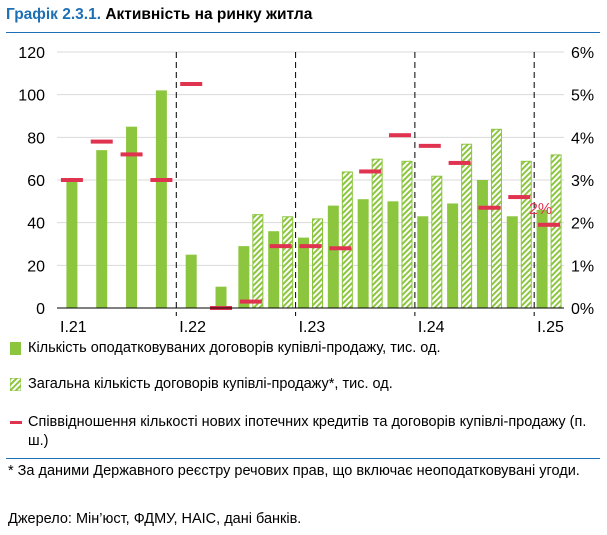 This screenshot has width=607, height=535. Describe the element at coordinates (312, 327) in the screenshot. I see `x-tick-label: I.23` at that location.